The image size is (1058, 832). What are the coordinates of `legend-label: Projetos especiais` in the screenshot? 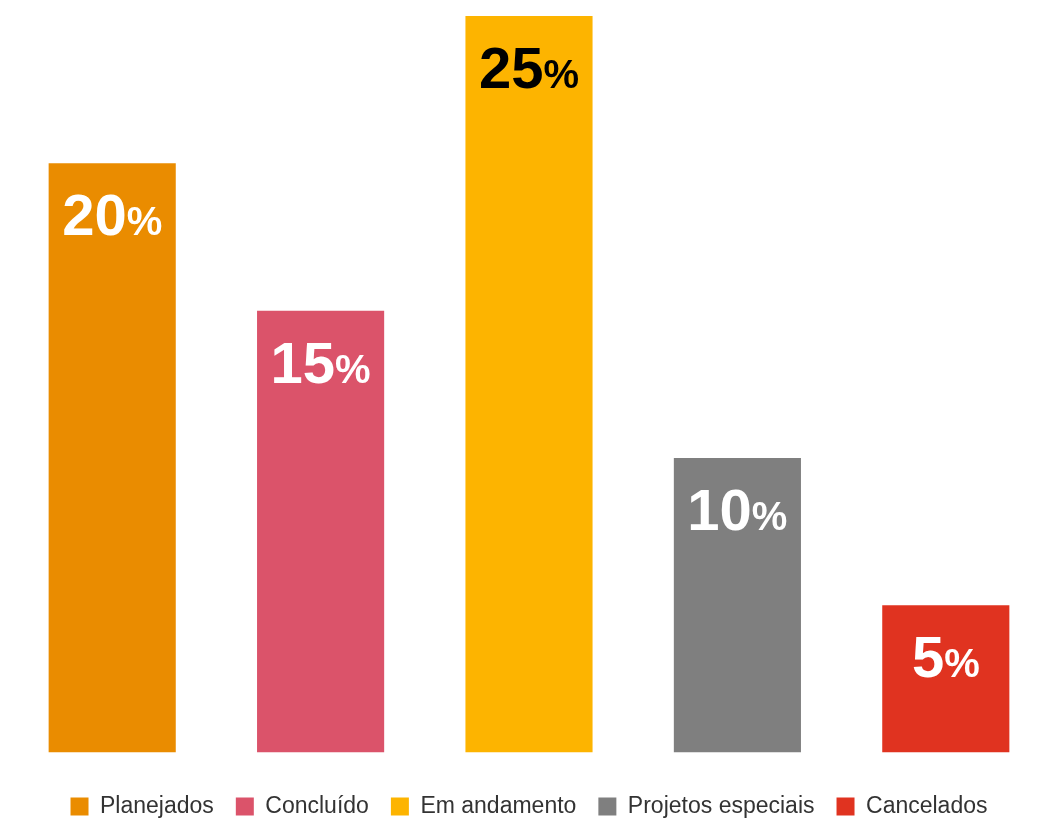 It's located at (721, 804).